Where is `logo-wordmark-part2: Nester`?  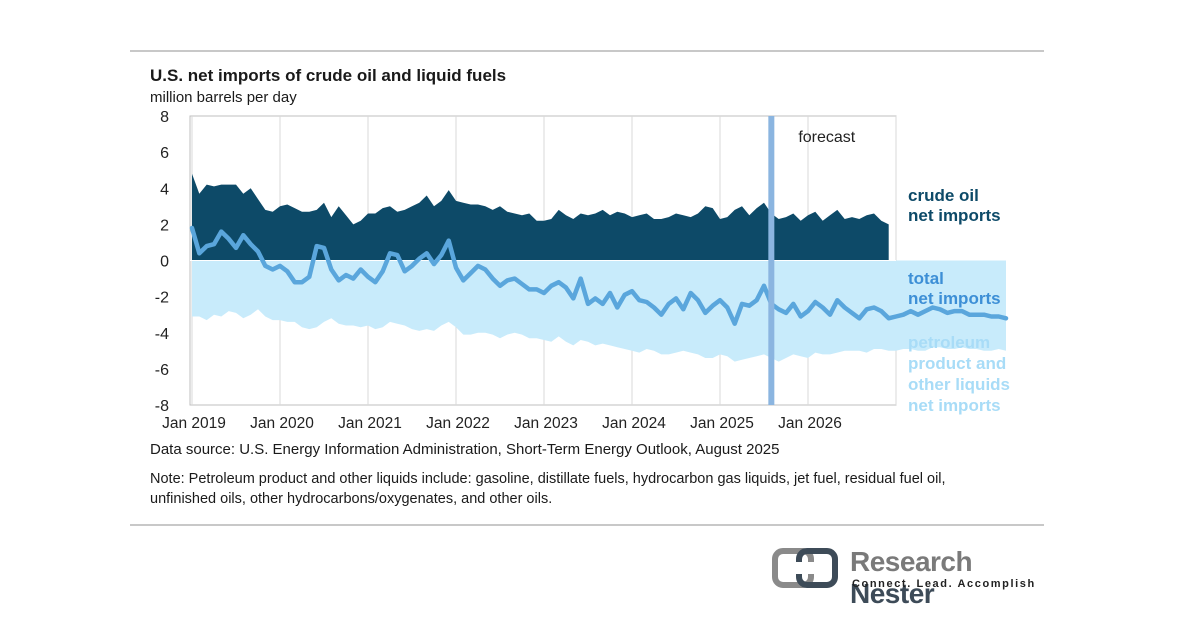 logo-wordmark-part2: Nester is located at coordinates (892, 593).